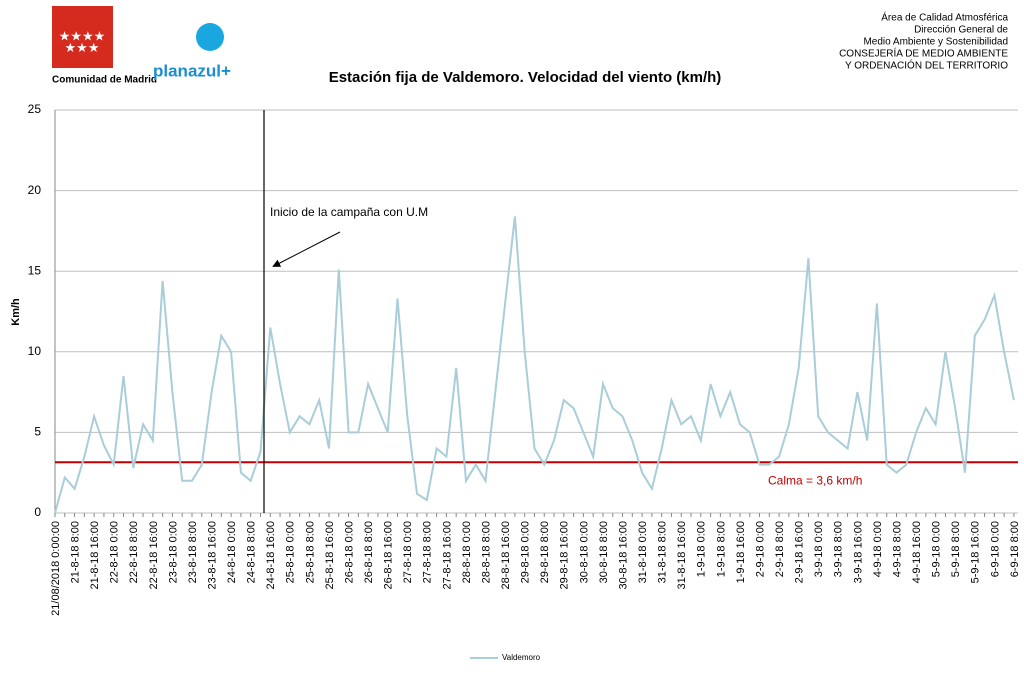  What do you see at coordinates (643, 552) in the screenshot?
I see `x-tick-label: 31-8-18 0:00` at bounding box center [643, 552].